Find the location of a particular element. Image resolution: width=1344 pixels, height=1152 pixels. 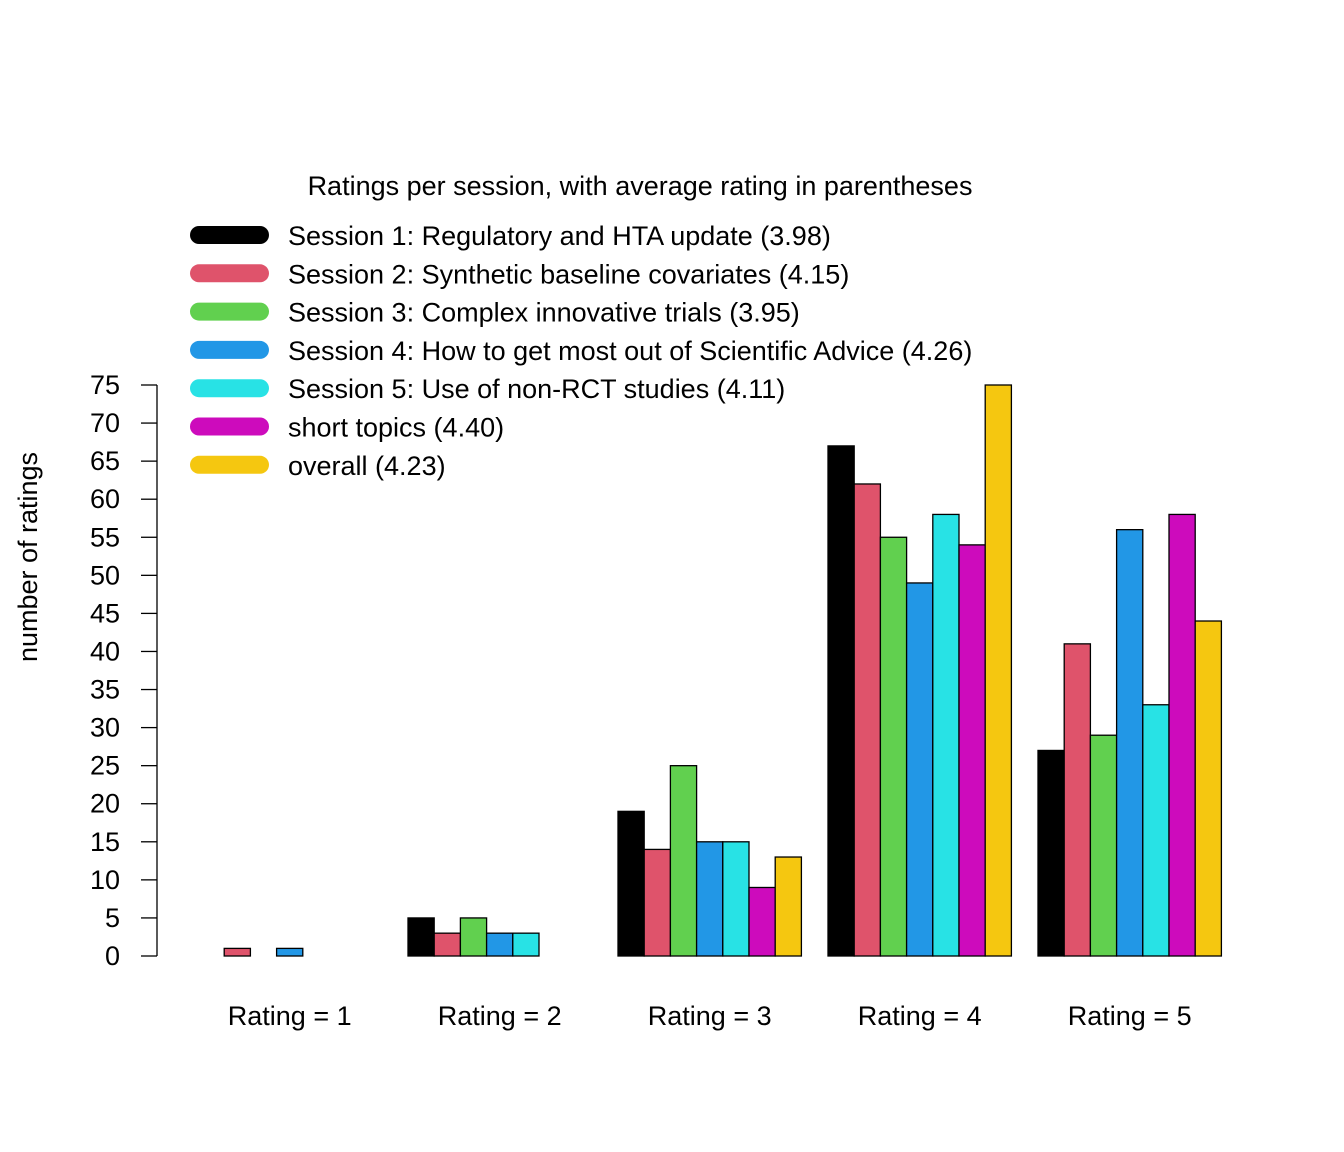

legend-label: Session 5: Use of non-RCT studies (4.11) is located at coordinates (536, 389).